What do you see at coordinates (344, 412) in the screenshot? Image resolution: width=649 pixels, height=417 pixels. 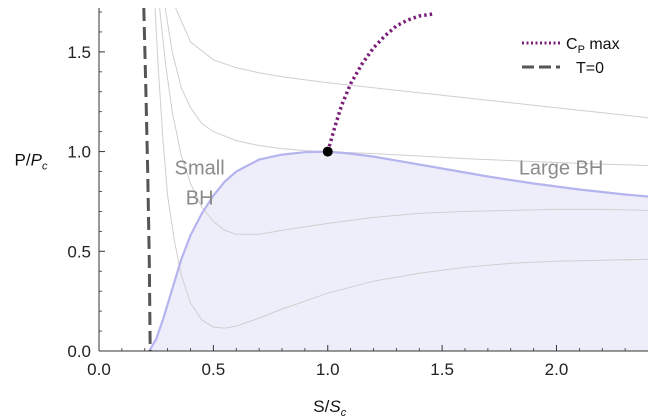 I see `x-axis-title-sub: c` at bounding box center [344, 412].